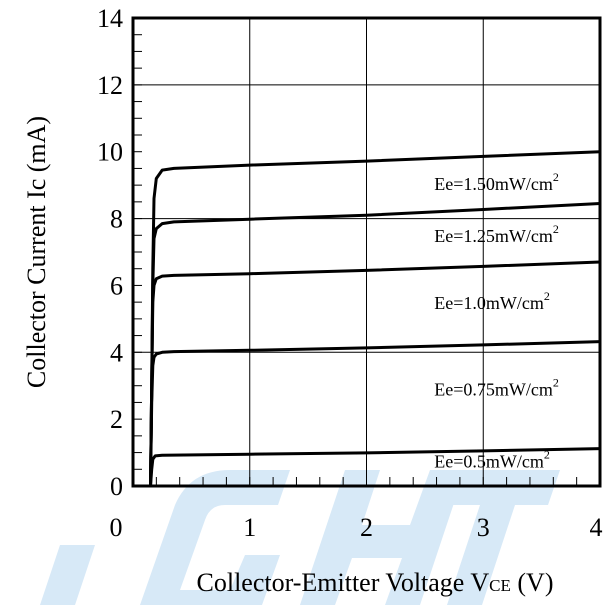 This screenshot has width=616, height=605. Describe the element at coordinates (496, 234) in the screenshot. I see `series-label: Ee=1.25mW/cm2` at that location.